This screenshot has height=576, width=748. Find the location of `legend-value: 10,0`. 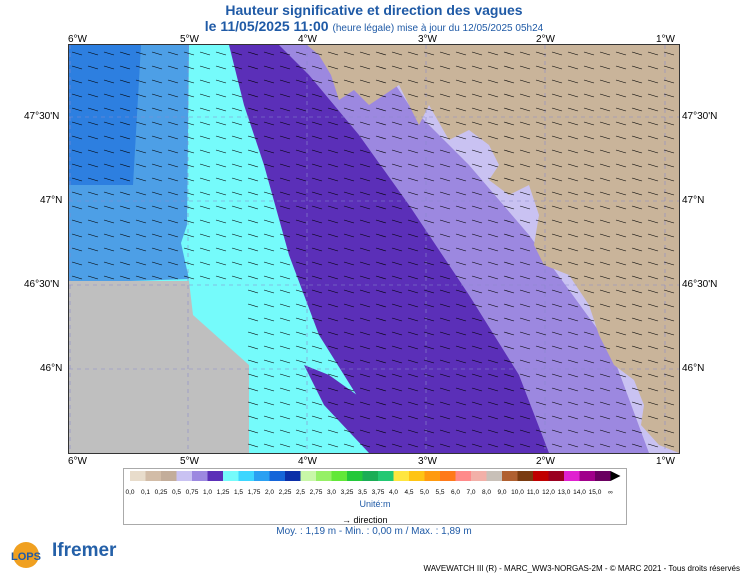

legend-value: 10,0 is located at coordinates (517, 492).